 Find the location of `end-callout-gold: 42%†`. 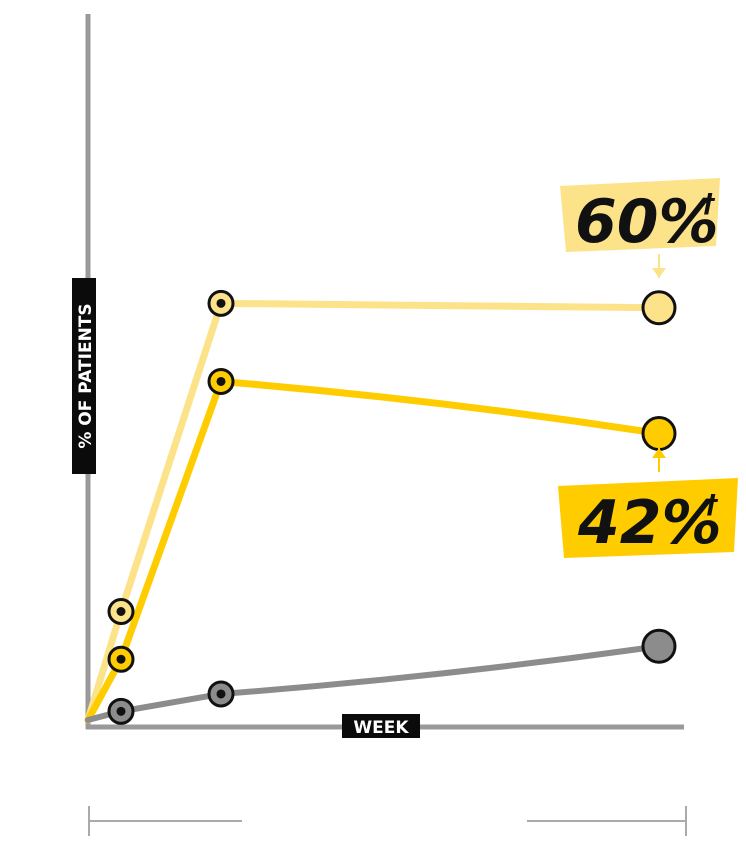

end-callout-gold: 42%† is located at coordinates (648, 503).